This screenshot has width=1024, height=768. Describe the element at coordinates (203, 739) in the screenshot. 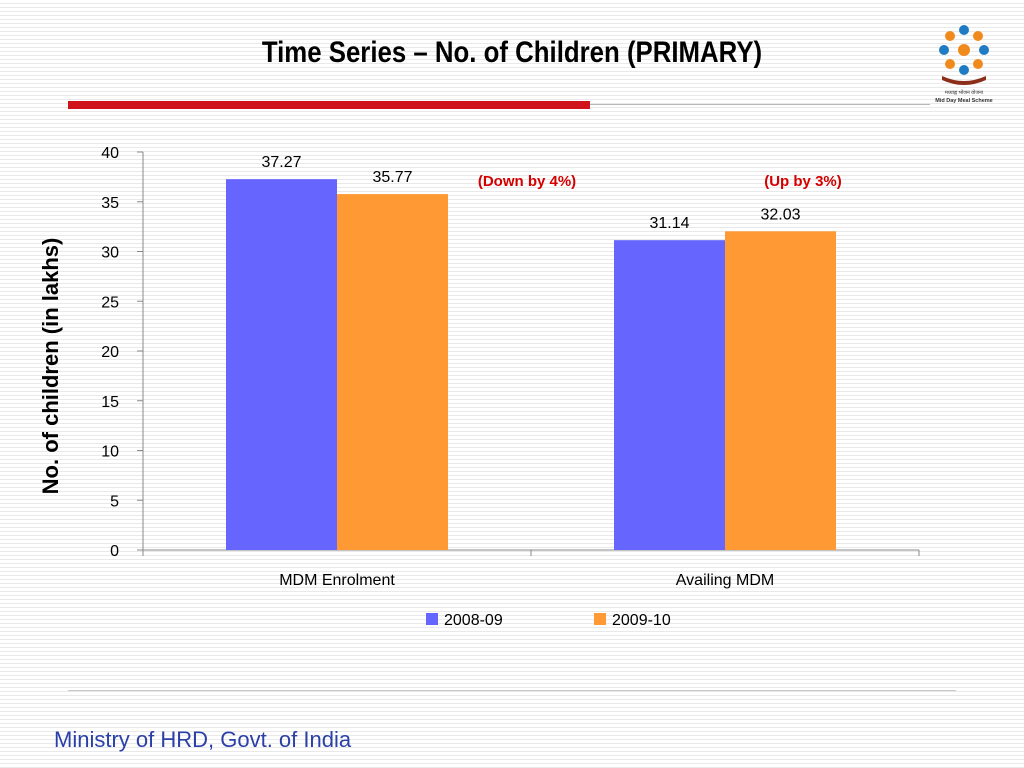

I see `footer-text: Ministry of HRD, Govt. of India` at that location.